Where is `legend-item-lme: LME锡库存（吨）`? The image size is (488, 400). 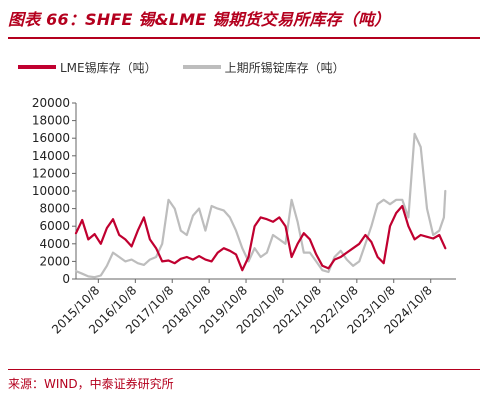
legend-item-lme: LME锡库存（吨） is located at coordinates (87, 67).